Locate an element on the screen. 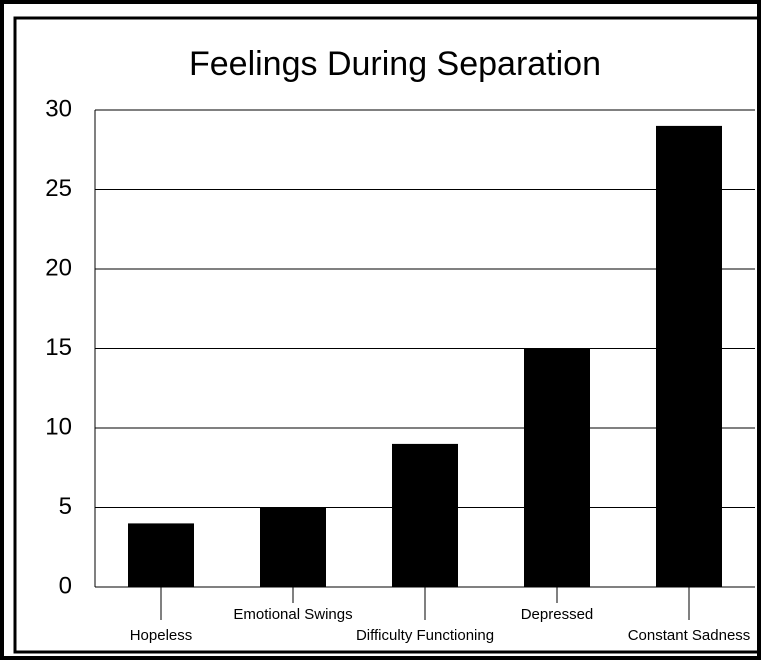 Image resolution: width=761 pixels, height=660 pixels. y-tick-label: 25 is located at coordinates (58, 188).